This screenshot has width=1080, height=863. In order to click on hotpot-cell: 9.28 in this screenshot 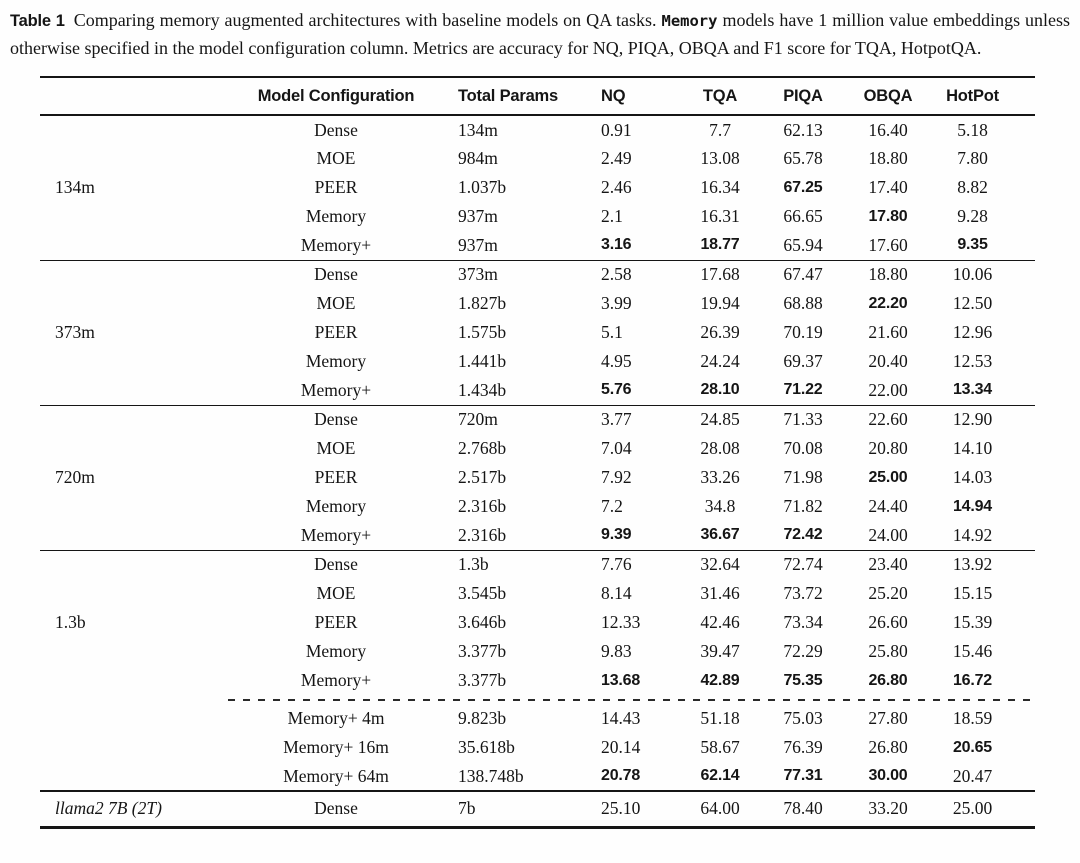, I will do `click(972, 216)`.